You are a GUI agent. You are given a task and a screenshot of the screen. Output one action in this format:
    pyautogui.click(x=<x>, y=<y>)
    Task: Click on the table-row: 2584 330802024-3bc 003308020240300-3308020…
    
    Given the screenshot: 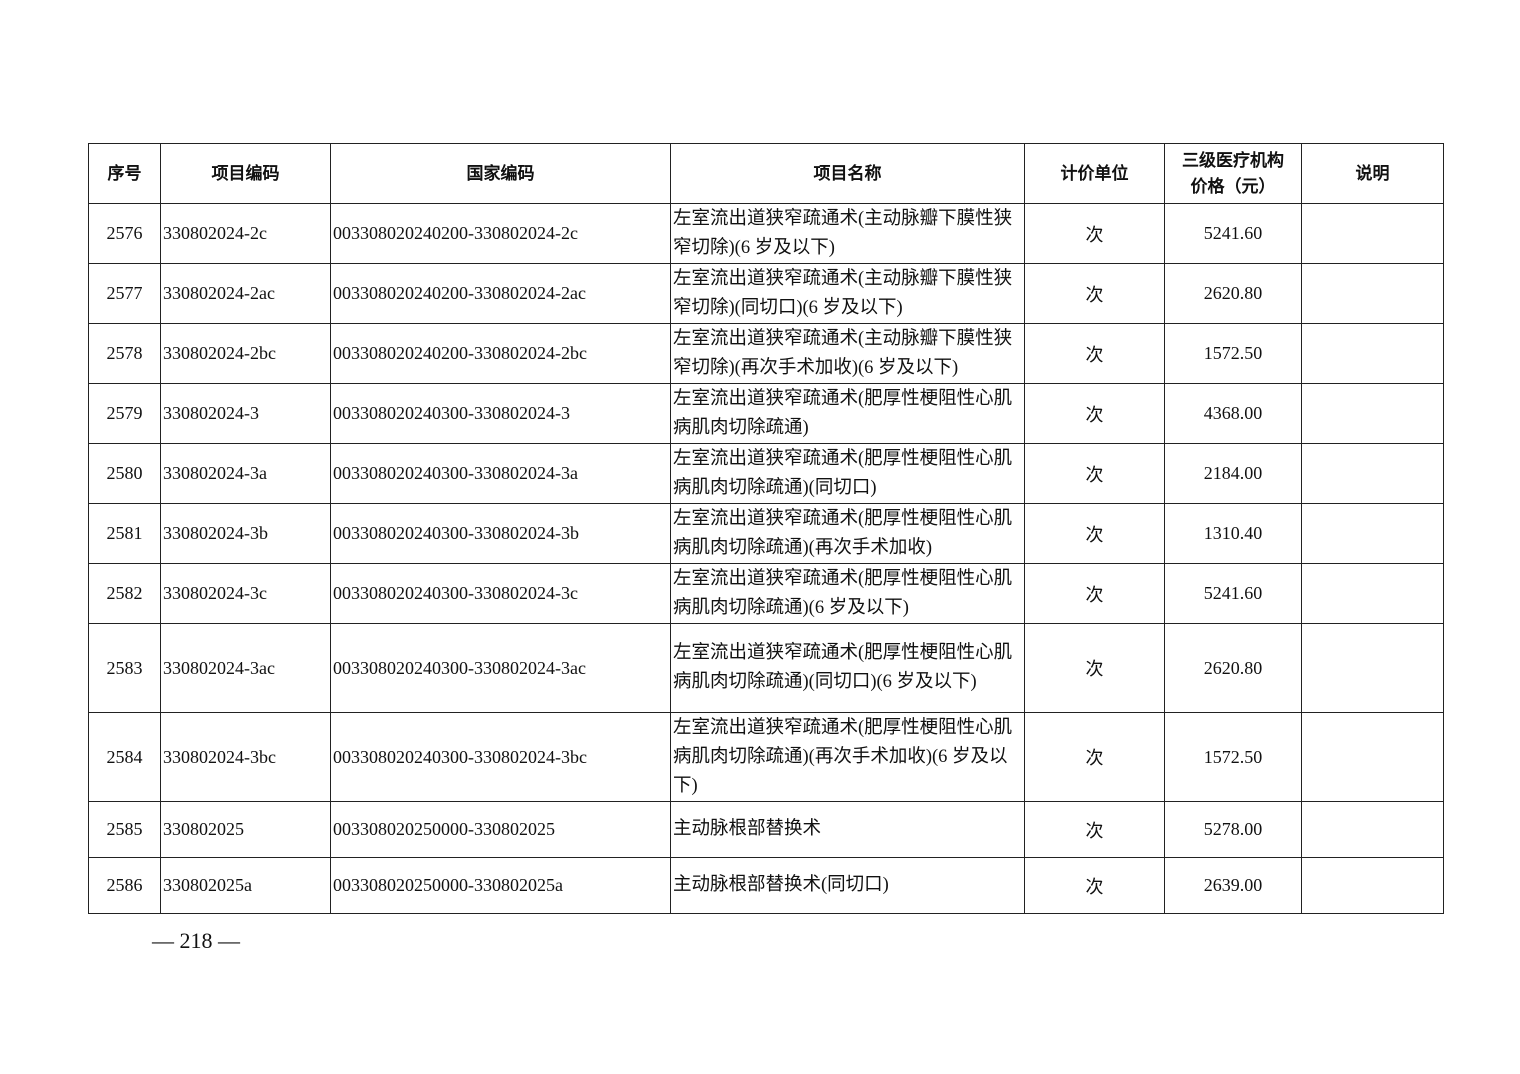 What is the action you would take?
    pyautogui.click(x=766, y=757)
    